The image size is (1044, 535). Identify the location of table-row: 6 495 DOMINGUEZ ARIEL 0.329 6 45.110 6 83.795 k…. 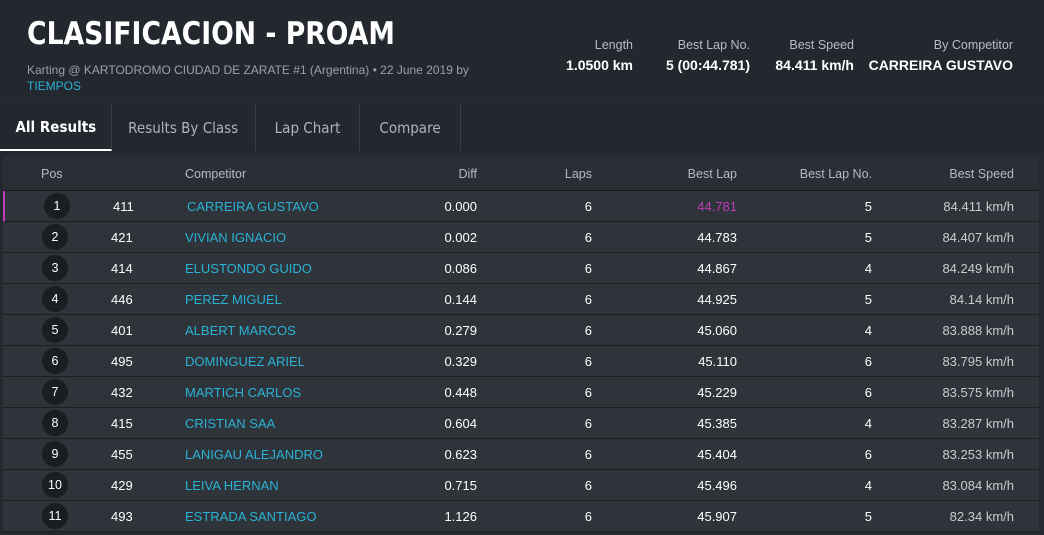
(521, 361).